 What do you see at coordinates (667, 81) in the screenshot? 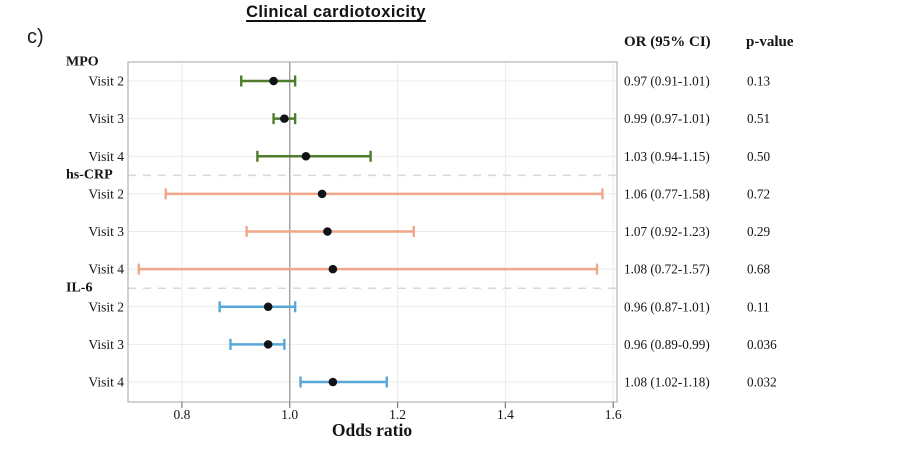
I see `or-ci-value: 0.97 (0.91-1.01)` at bounding box center [667, 81].